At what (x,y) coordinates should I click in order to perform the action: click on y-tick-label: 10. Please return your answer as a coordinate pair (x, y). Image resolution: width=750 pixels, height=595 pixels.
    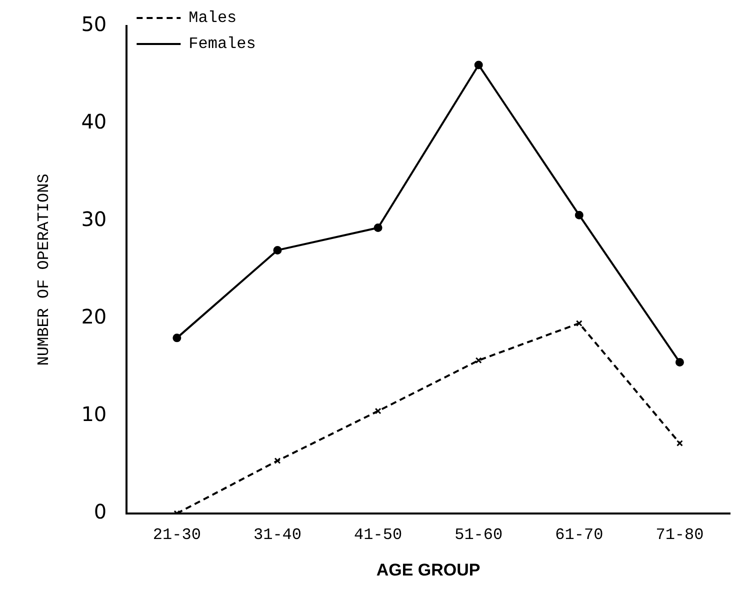
    Looking at the image, I should click on (94, 414).